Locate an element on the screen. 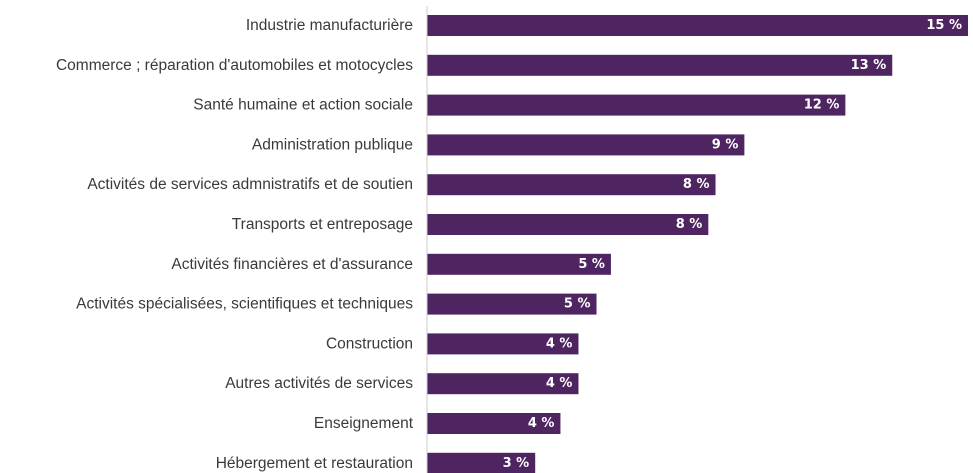  category-label: Autres activités de services is located at coordinates (319, 383).